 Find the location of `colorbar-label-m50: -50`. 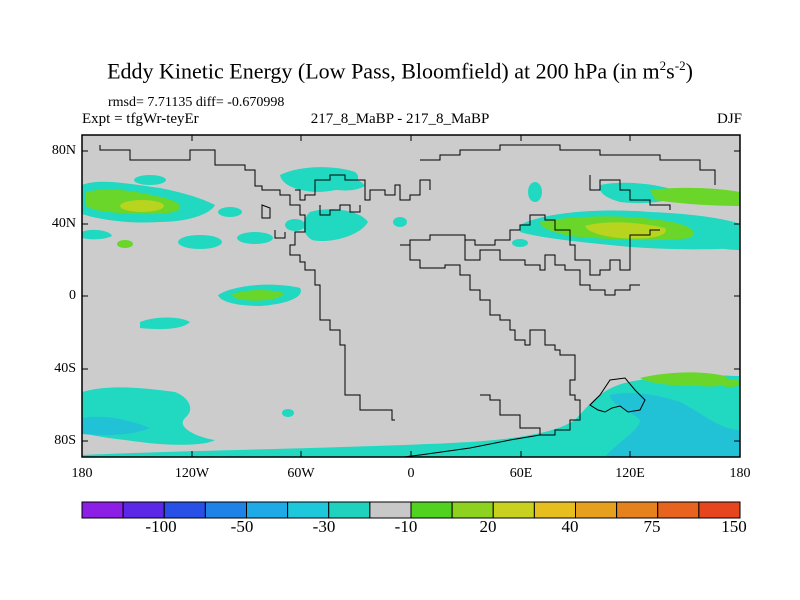

colorbar-label-m50: -50 is located at coordinates (242, 526).